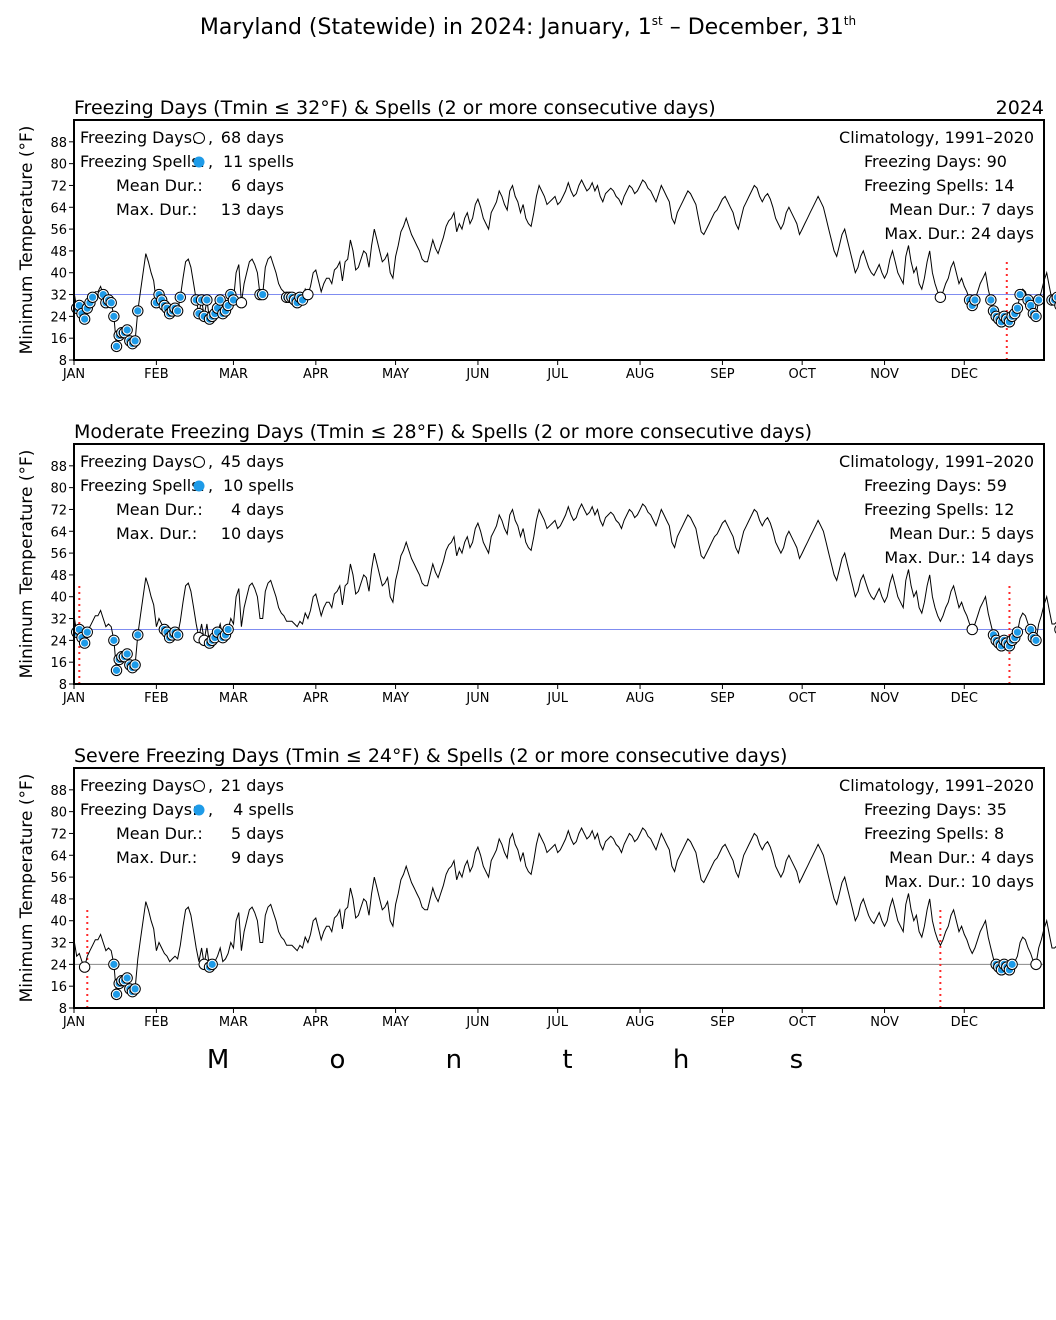 Image resolution: width=1056 pixels, height=1320 pixels. I want to click on y-tick-label: 24, so click(58, 965).